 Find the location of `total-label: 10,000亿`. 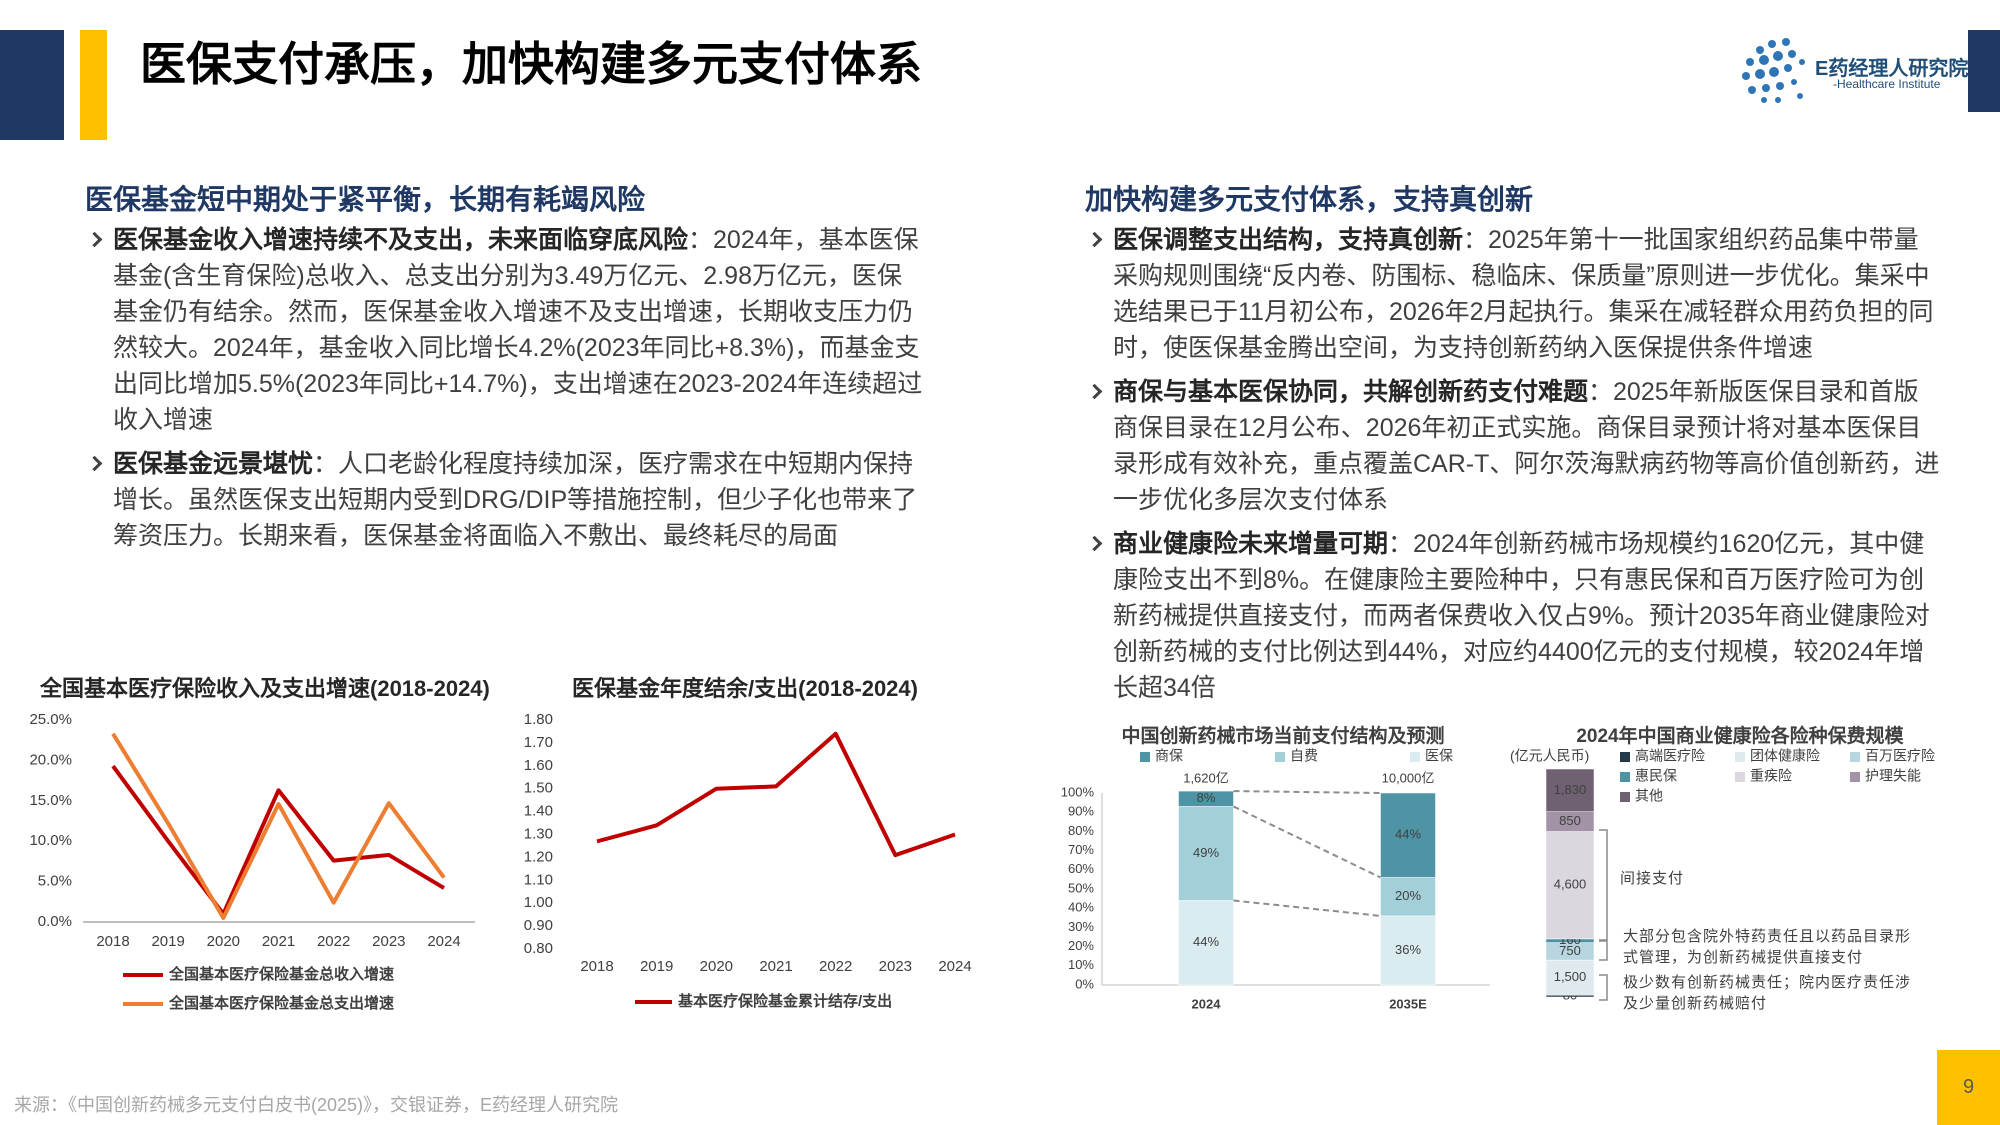

total-label: 10,000亿 is located at coordinates (1408, 777).